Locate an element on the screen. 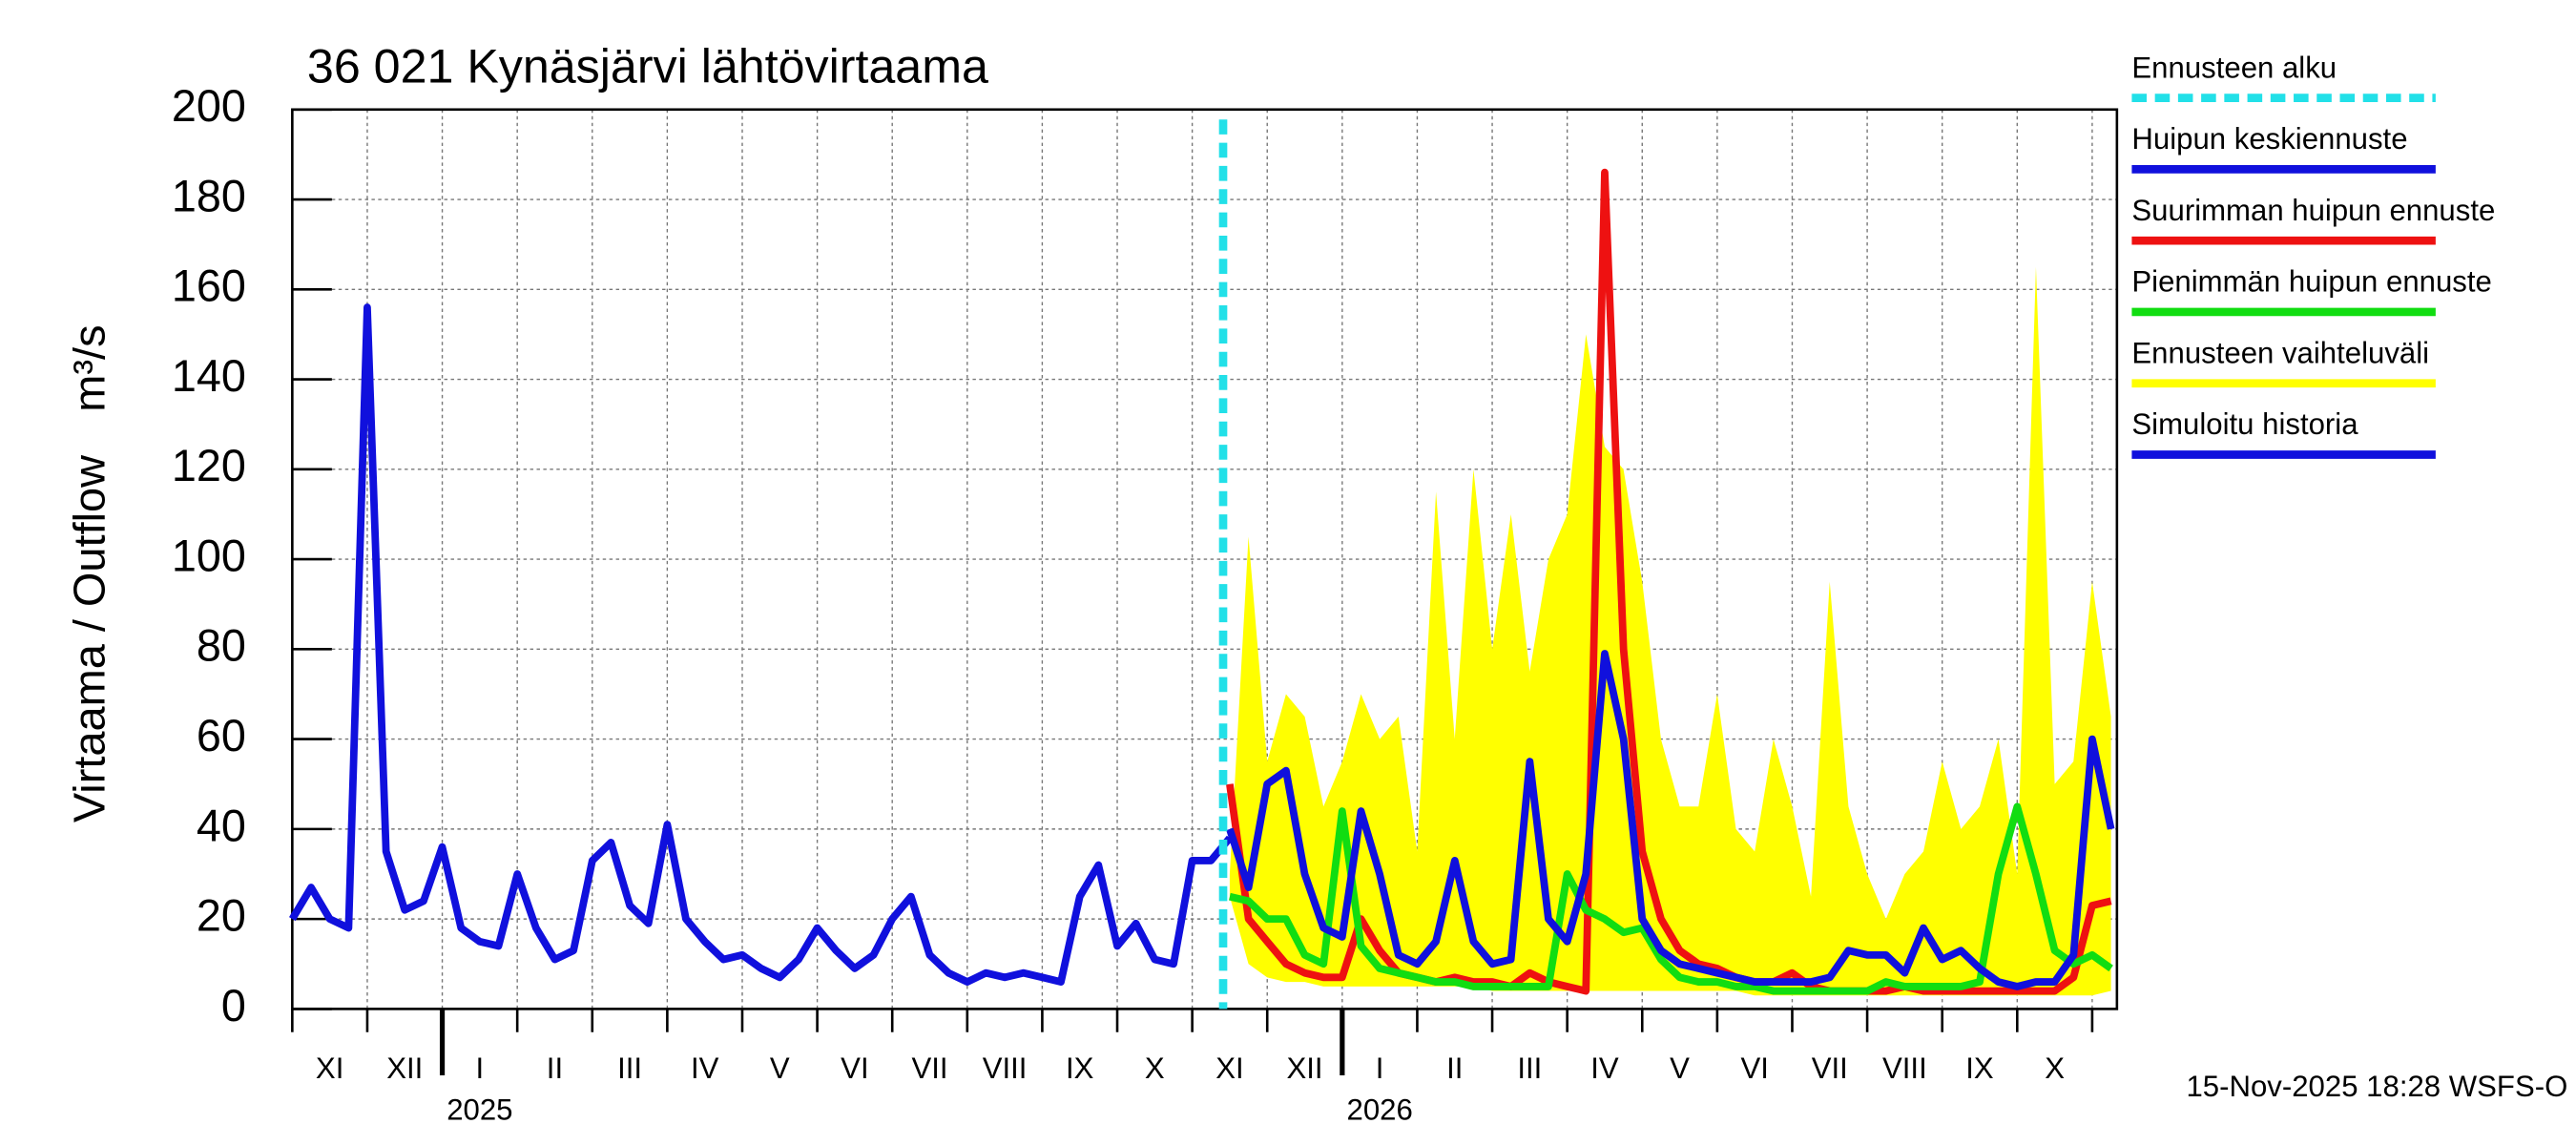 Image resolution: width=2576 pixels, height=1145 pixels. y-tick-label: 20 is located at coordinates (221, 915).